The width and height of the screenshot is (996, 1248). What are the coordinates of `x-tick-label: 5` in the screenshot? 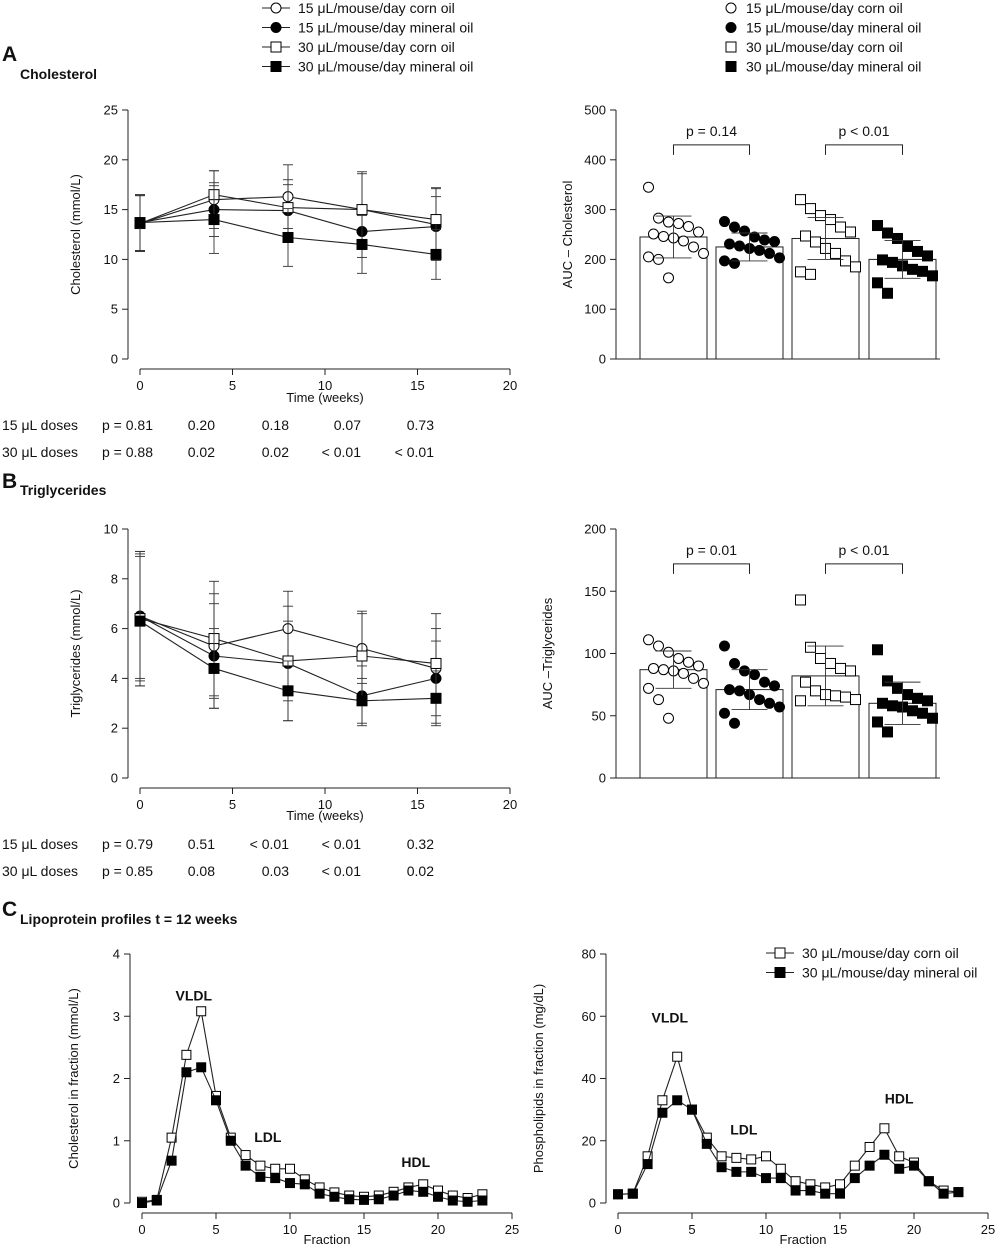 It's located at (232, 385).